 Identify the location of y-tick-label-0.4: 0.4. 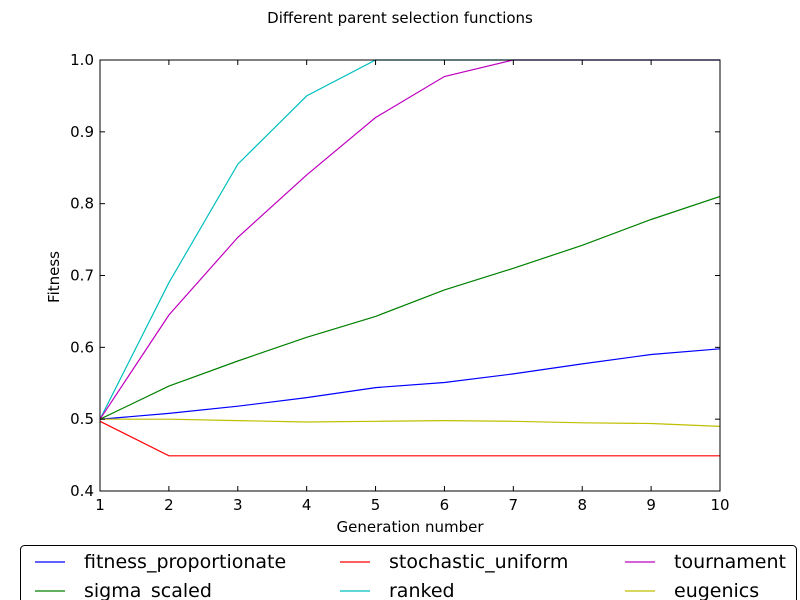
(82, 491).